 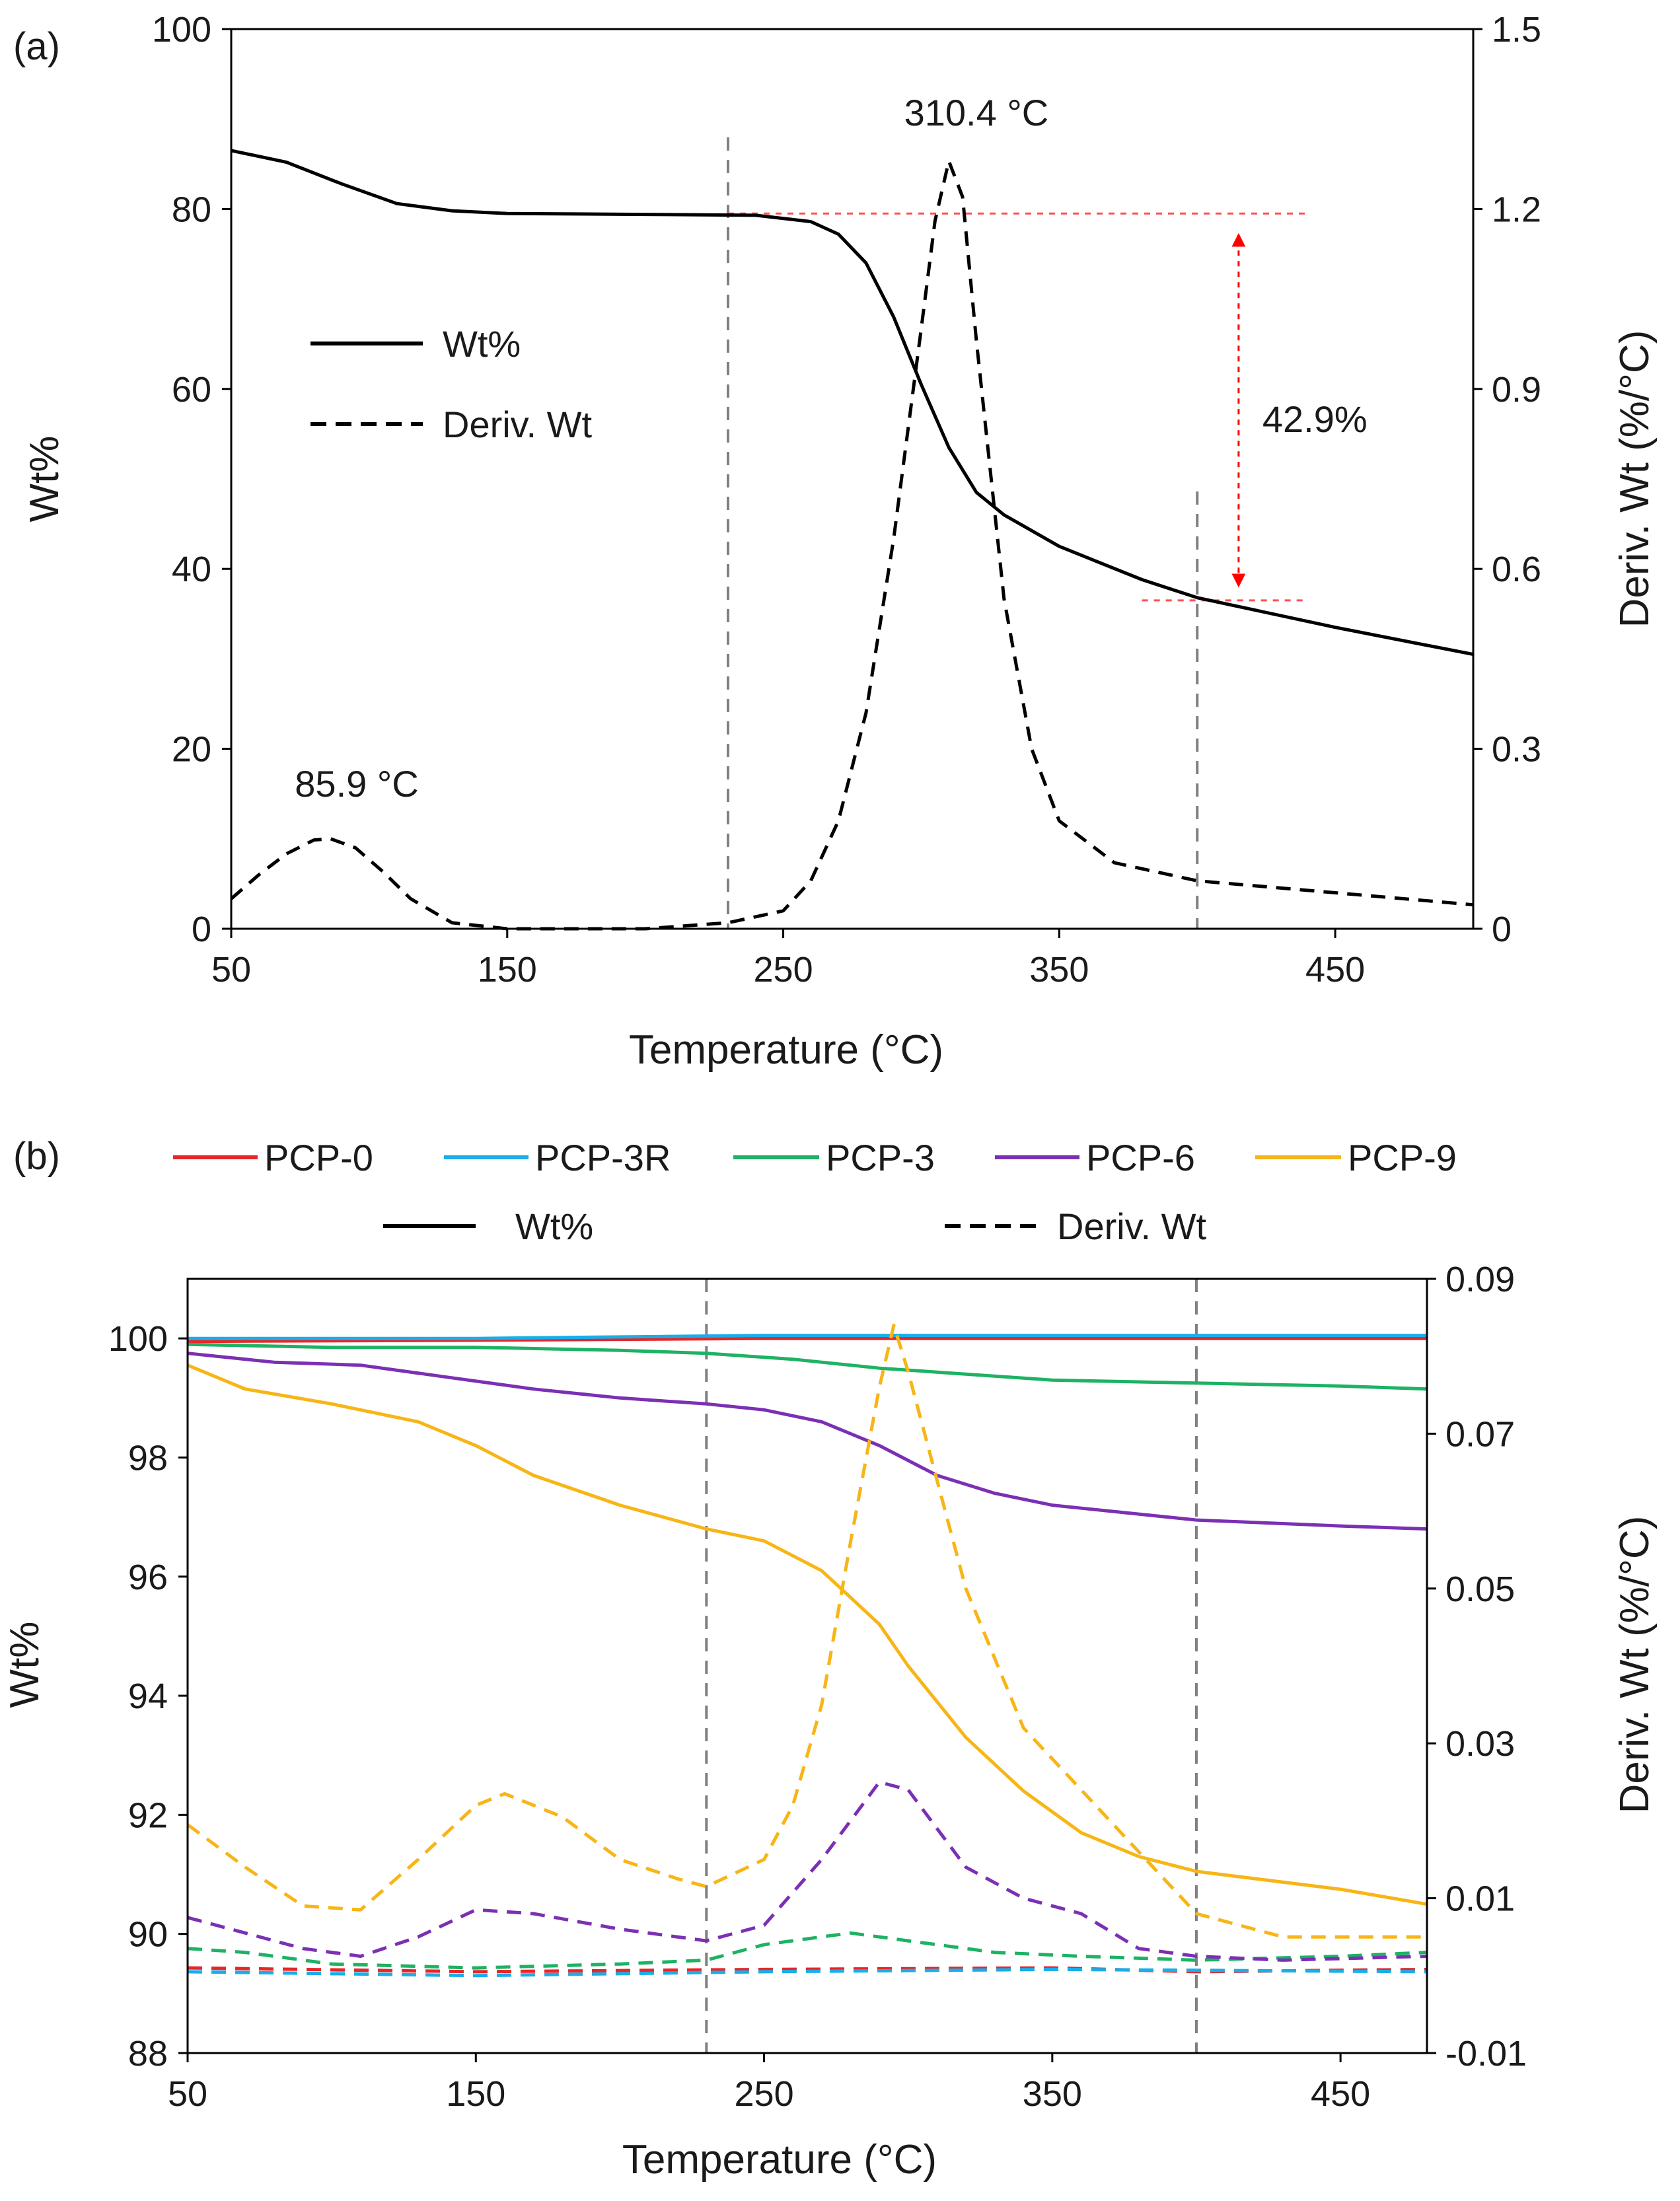 I want to click on panel-b-y2-tick-label: 0.09, so click(x=1480, y=1279).